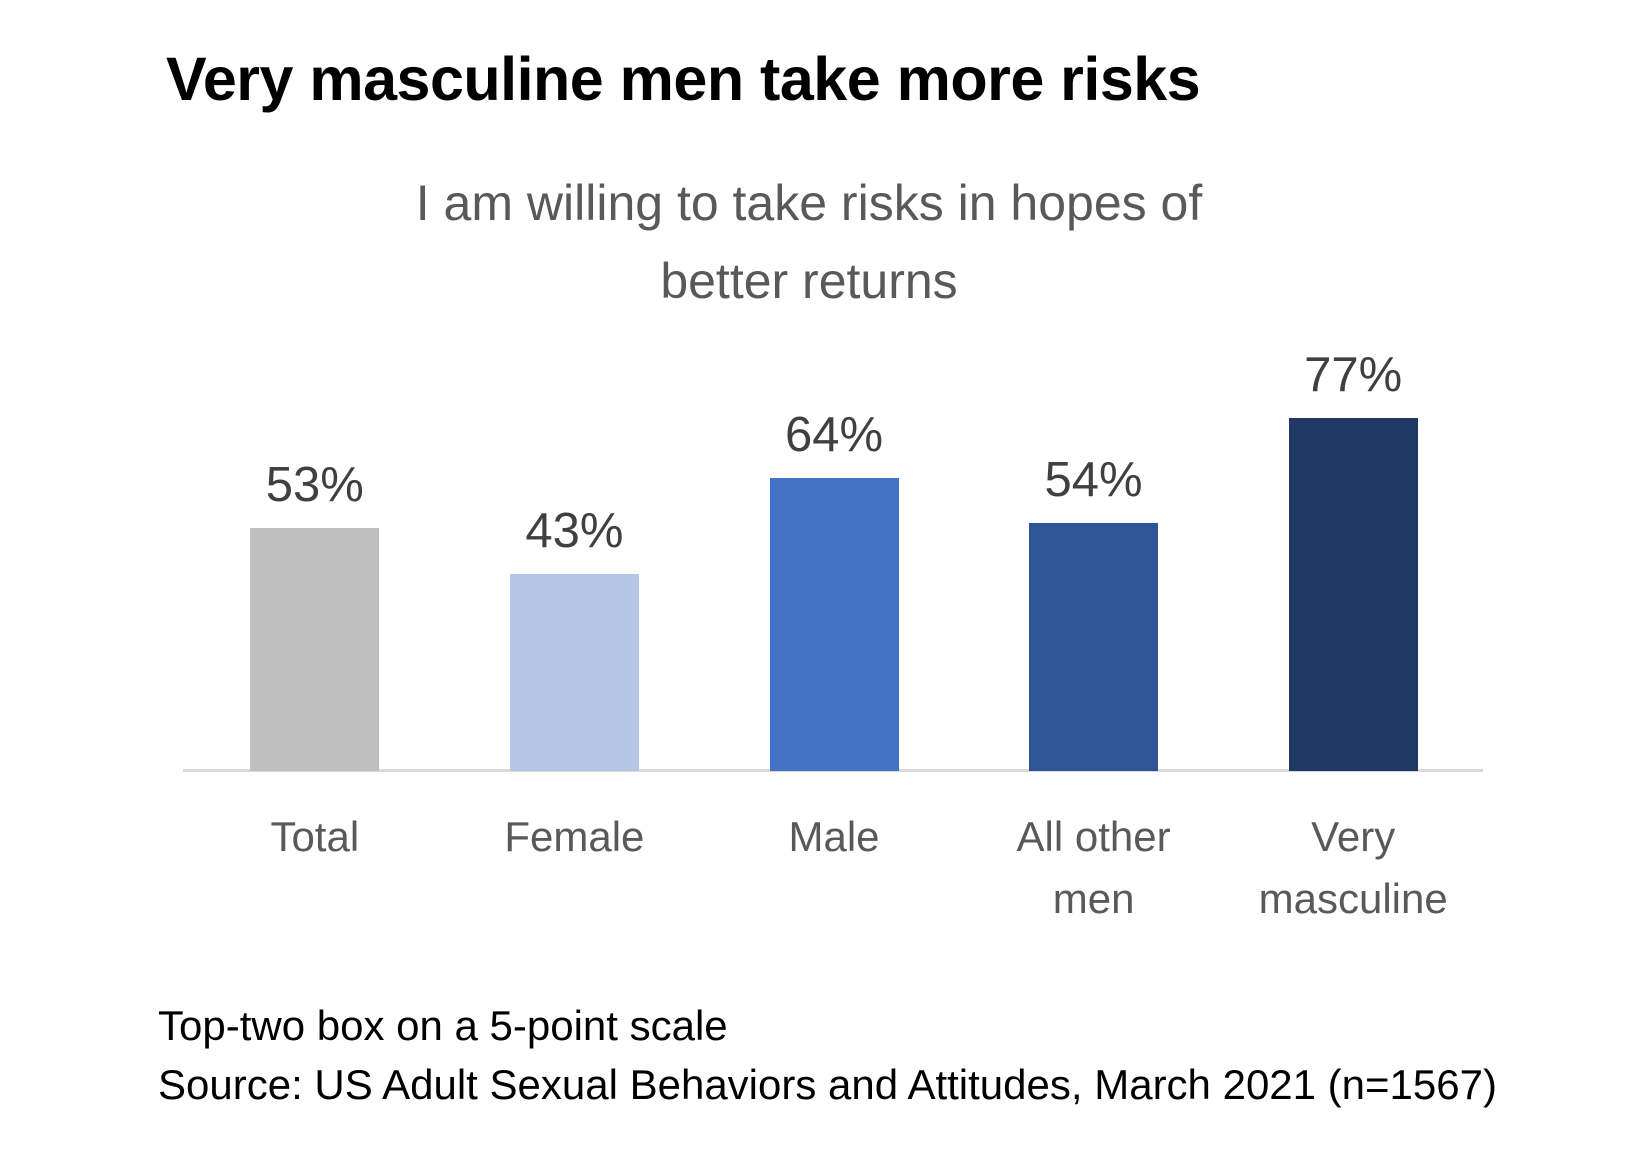 The image size is (1626, 1158). I want to click on value-label-male: 64%, so click(834, 435).